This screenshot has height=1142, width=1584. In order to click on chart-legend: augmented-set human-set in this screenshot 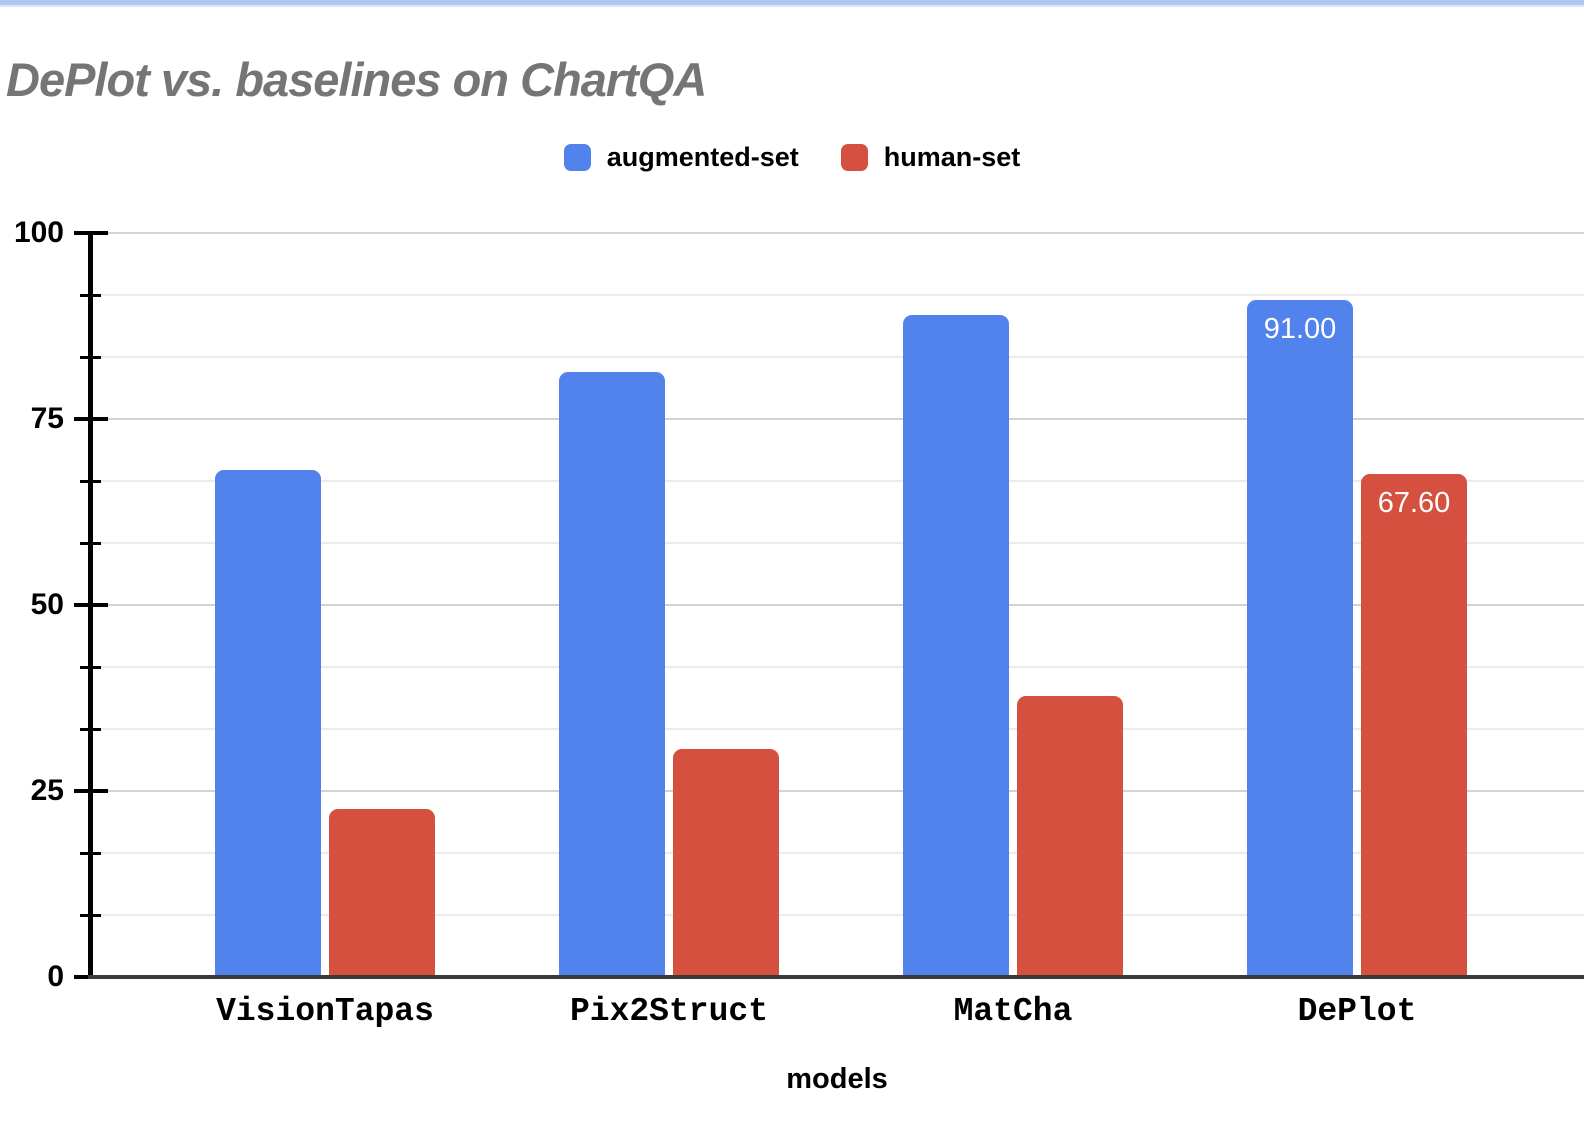, I will do `click(792, 157)`.